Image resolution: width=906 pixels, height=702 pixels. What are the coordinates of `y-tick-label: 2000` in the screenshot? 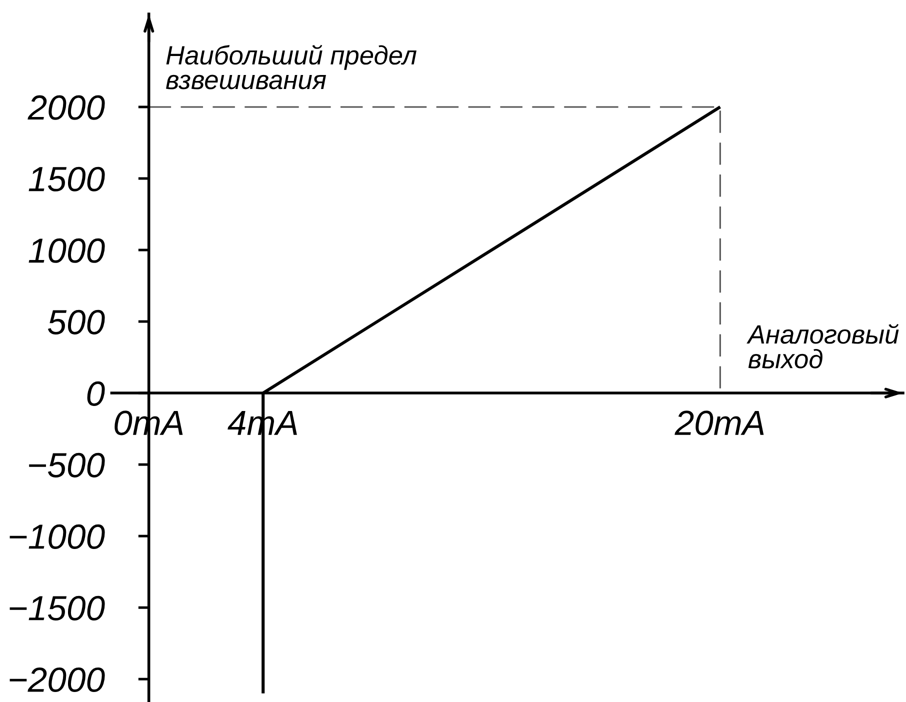 It's located at (66, 107).